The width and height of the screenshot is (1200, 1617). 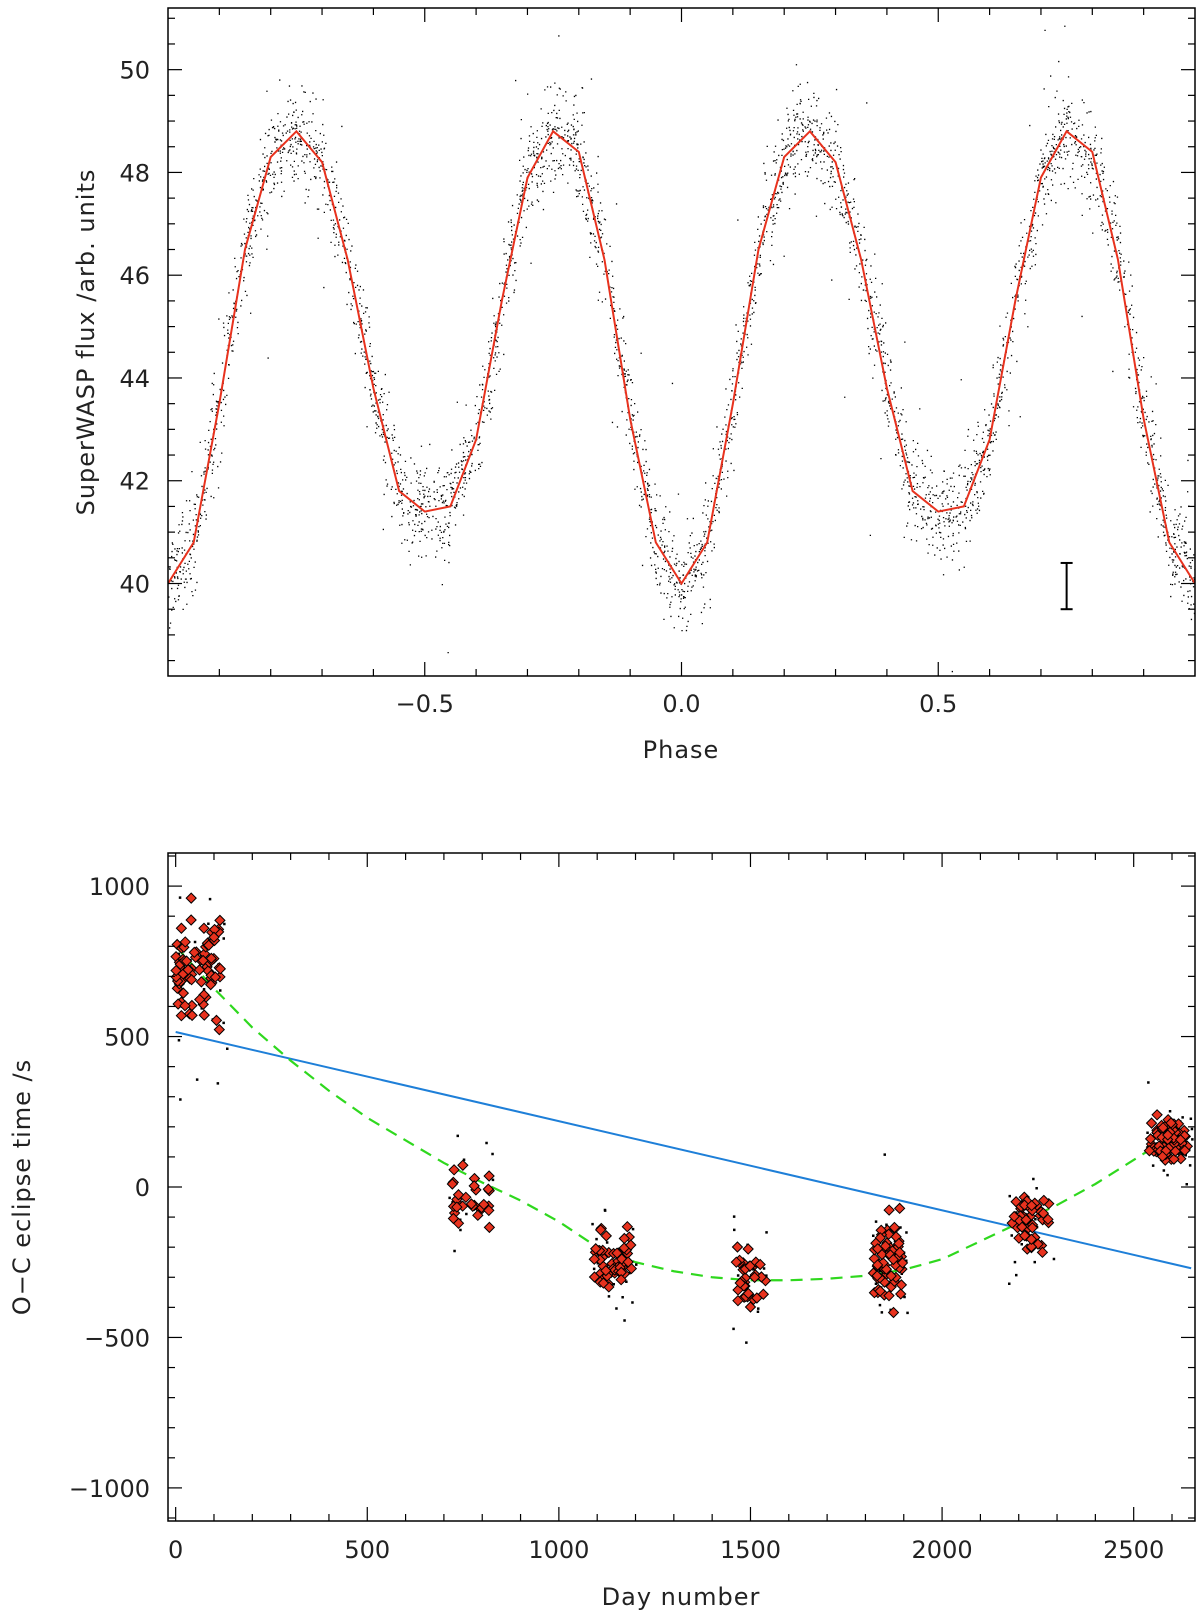 I want to click on x-tick-labels: 0 500 1000 1500 2000 2500, so click(x=666, y=1550).